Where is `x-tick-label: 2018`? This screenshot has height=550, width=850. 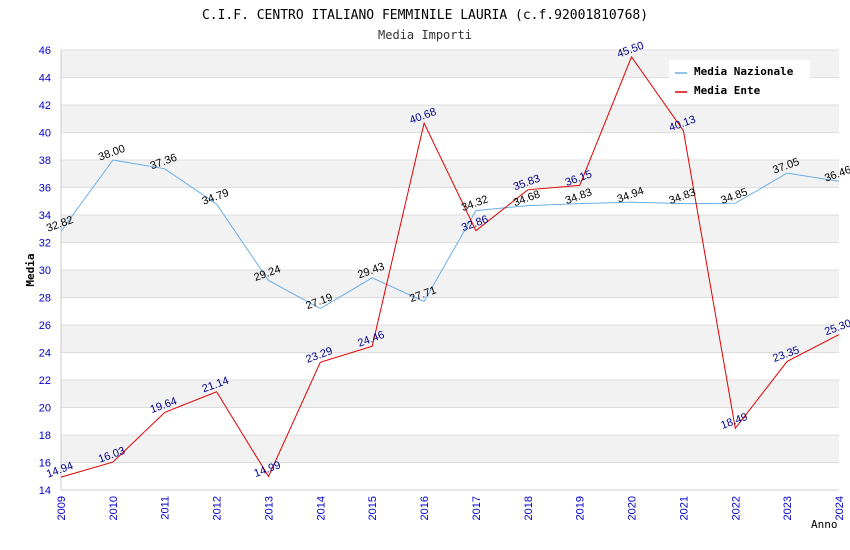 x-tick-label: 2018 is located at coordinates (529, 508).